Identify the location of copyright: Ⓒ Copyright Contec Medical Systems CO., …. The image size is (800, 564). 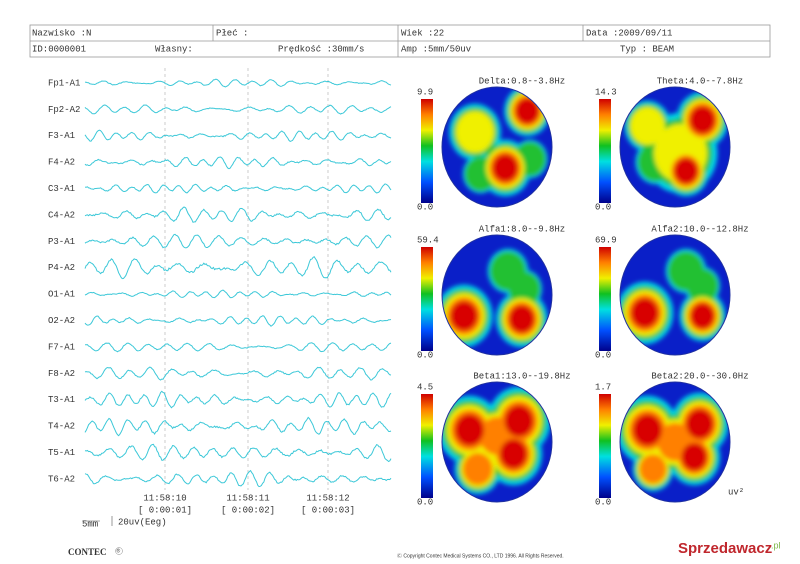
(480, 555).